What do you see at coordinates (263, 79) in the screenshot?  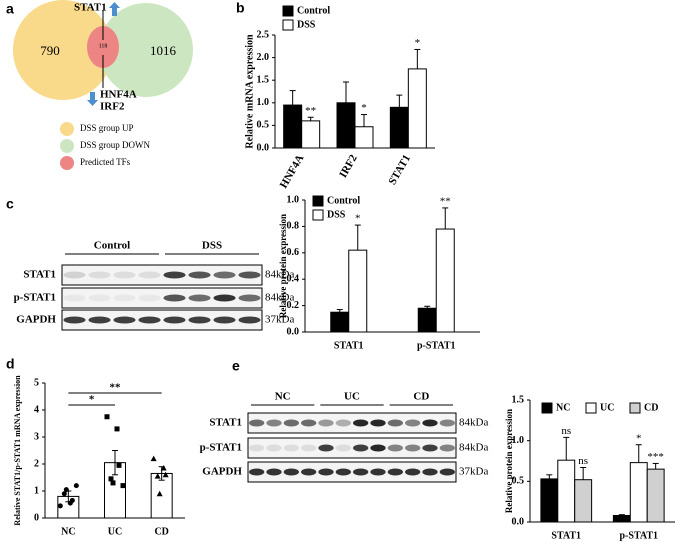 I see `y-tick-label: 1.5` at bounding box center [263, 79].